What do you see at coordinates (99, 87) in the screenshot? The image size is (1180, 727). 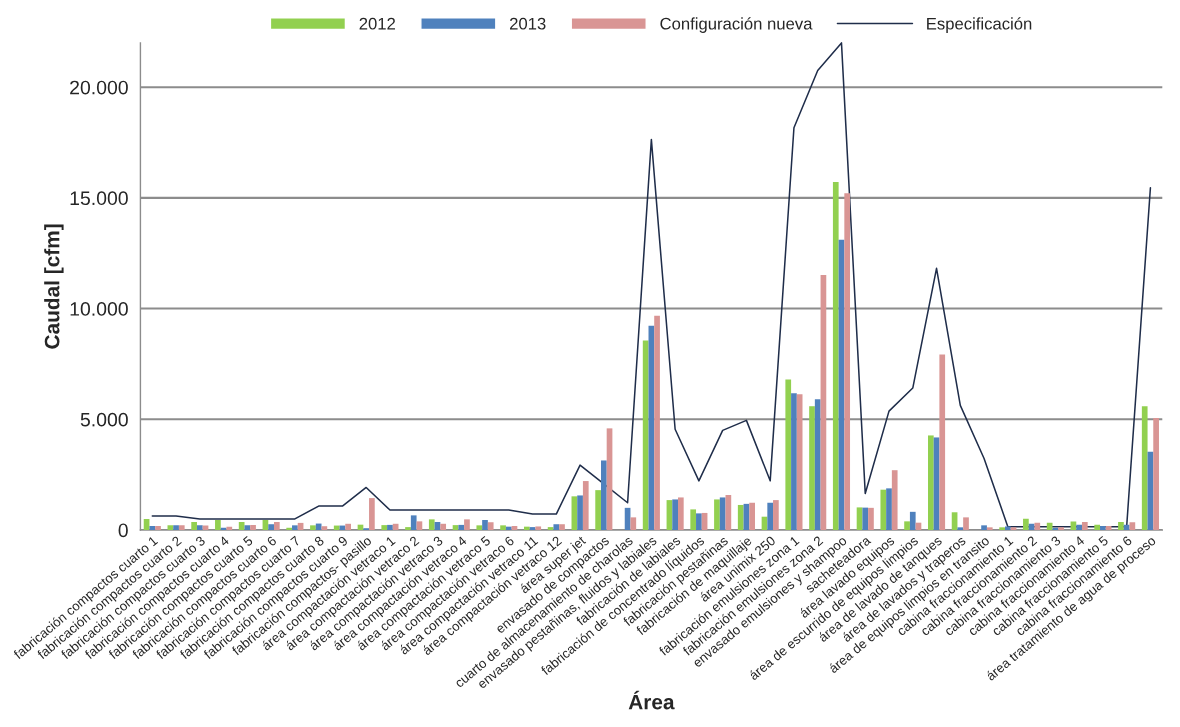 I see `y-tick-label: 20.000` at bounding box center [99, 87].